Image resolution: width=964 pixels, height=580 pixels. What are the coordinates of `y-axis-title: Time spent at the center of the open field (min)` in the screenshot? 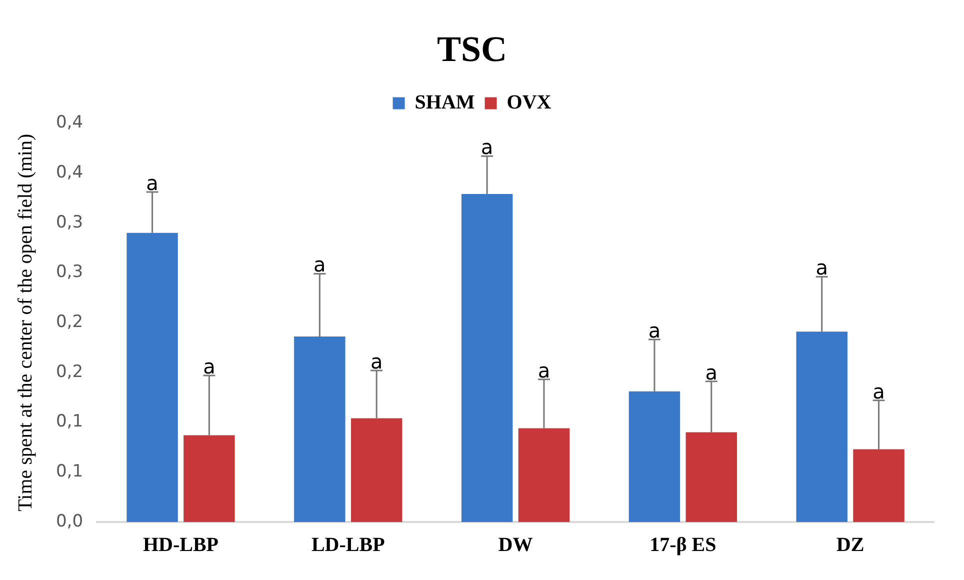 It's located at (25, 323).